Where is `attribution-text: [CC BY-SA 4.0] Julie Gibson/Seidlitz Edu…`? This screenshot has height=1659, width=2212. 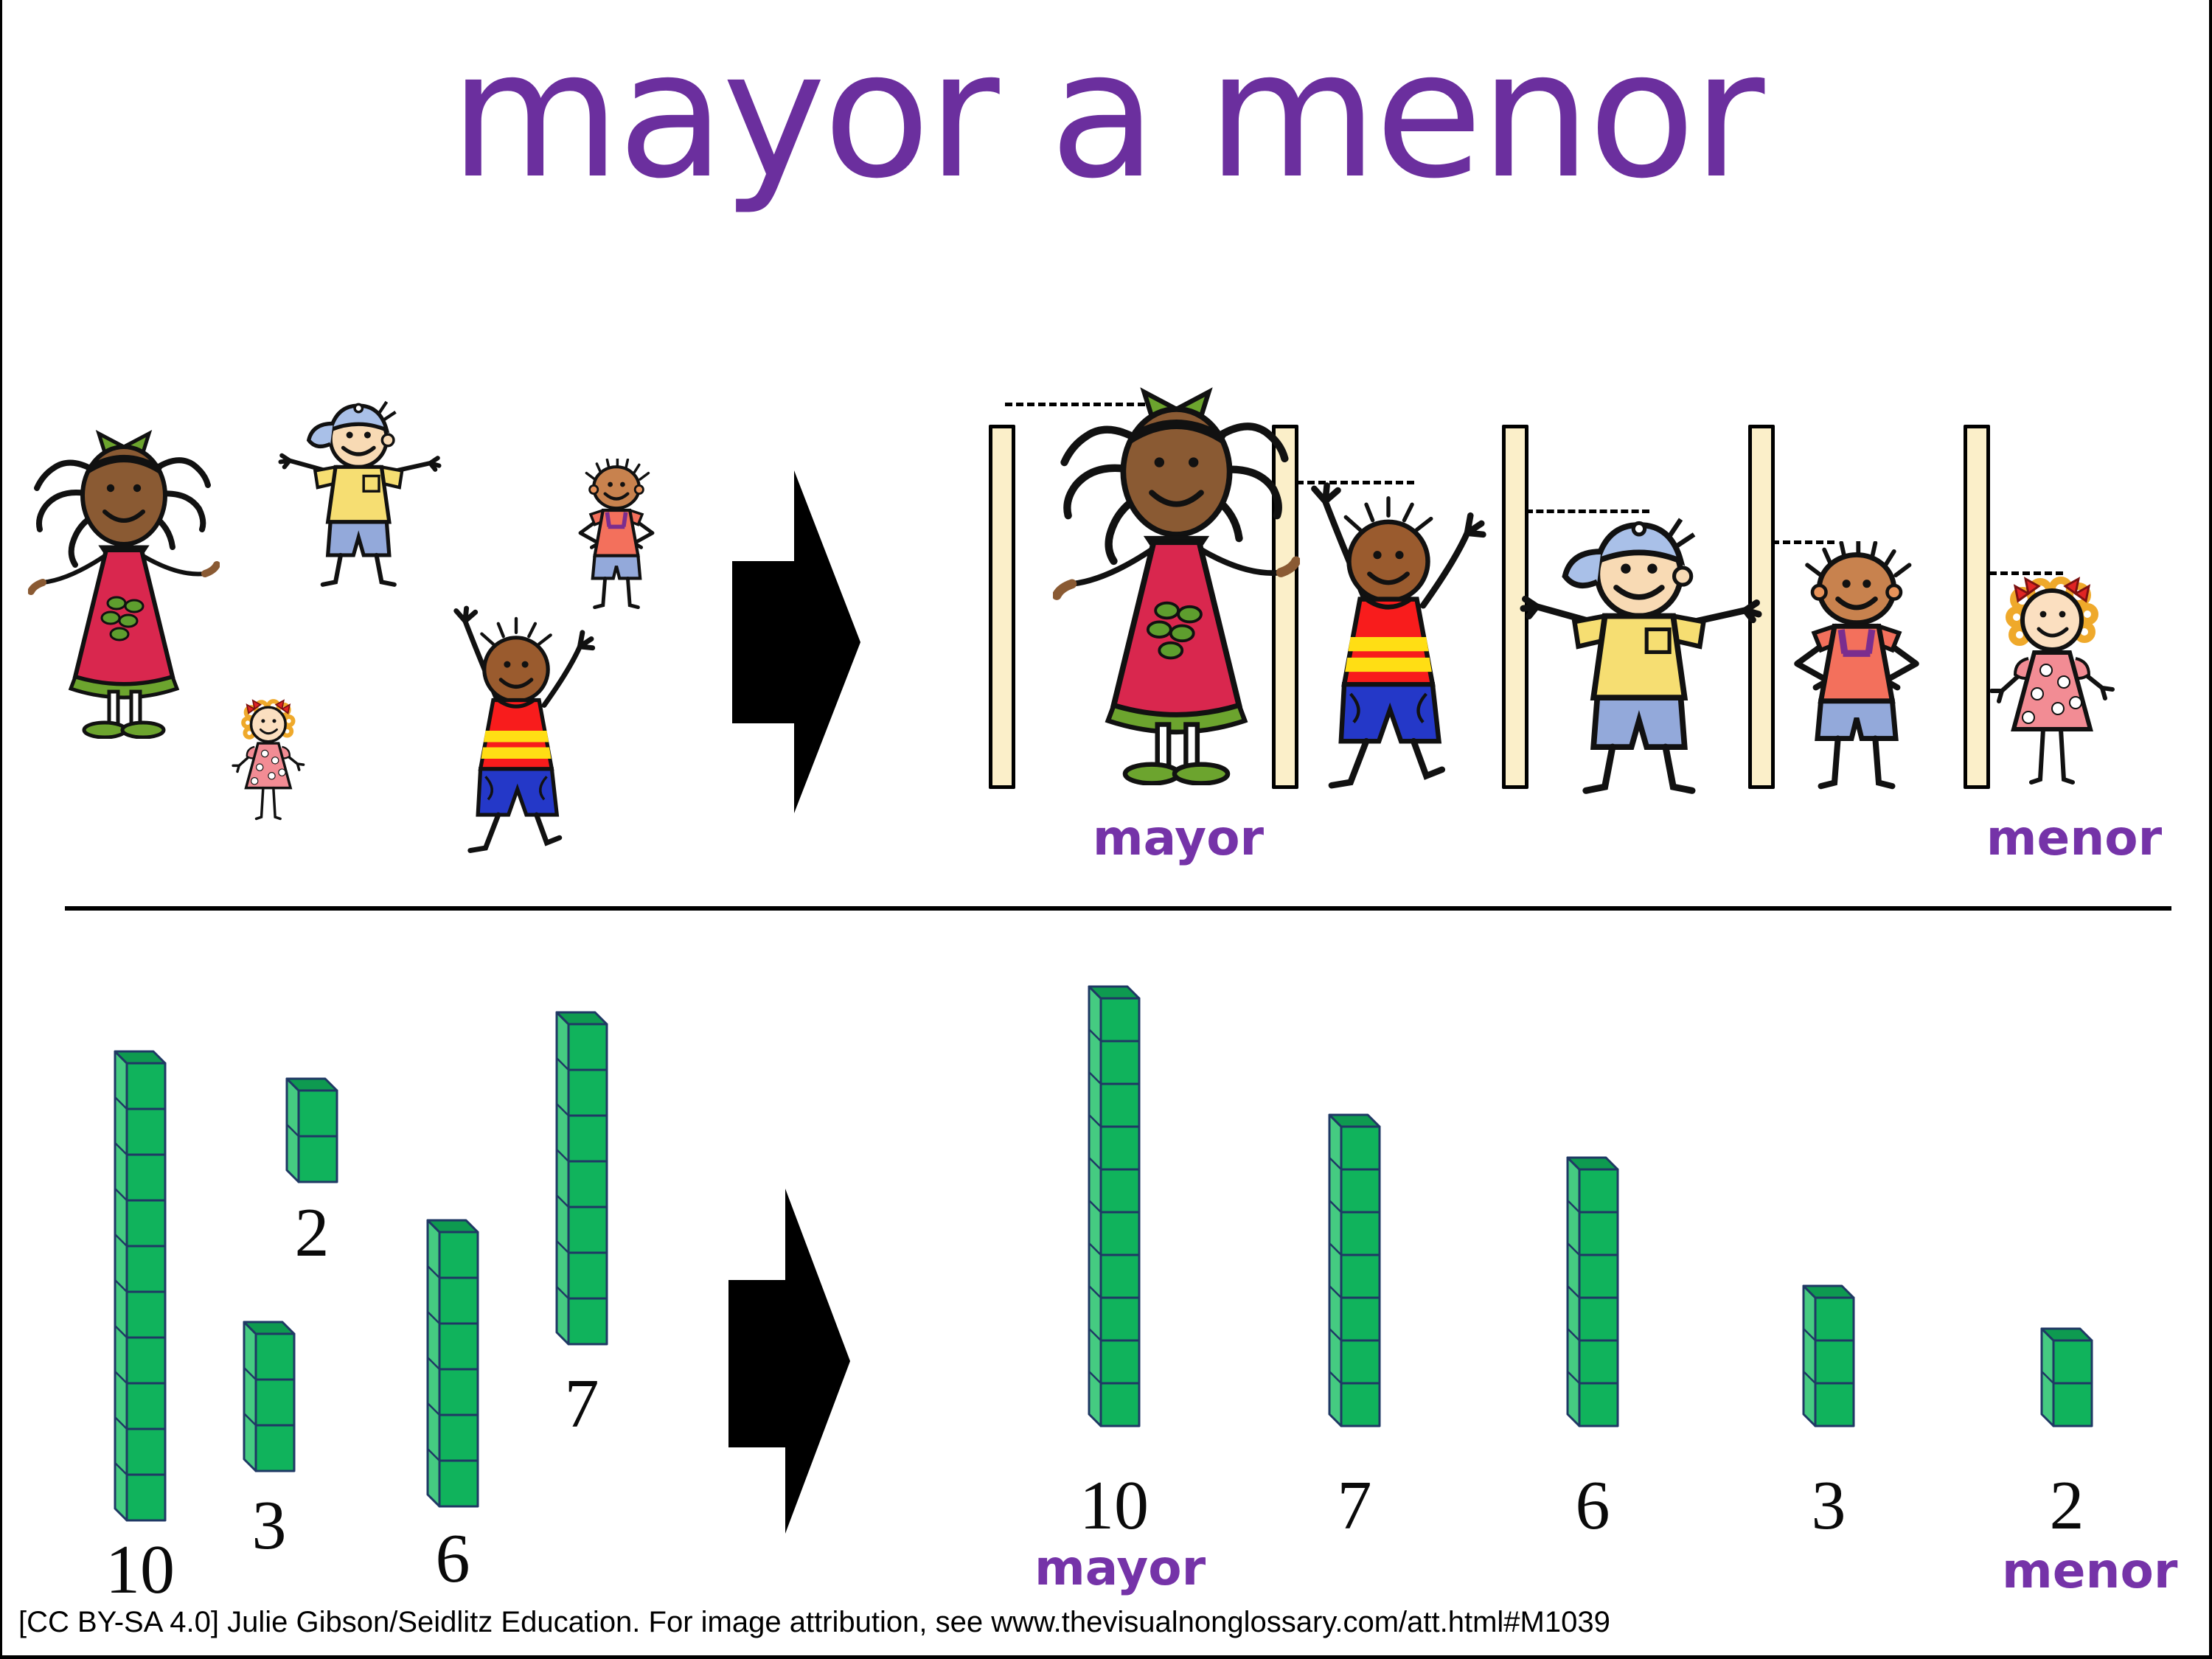
attribution-text: [CC BY-SA 4.0] Julie Gibson/Seidlitz Edu… is located at coordinates (814, 1622).